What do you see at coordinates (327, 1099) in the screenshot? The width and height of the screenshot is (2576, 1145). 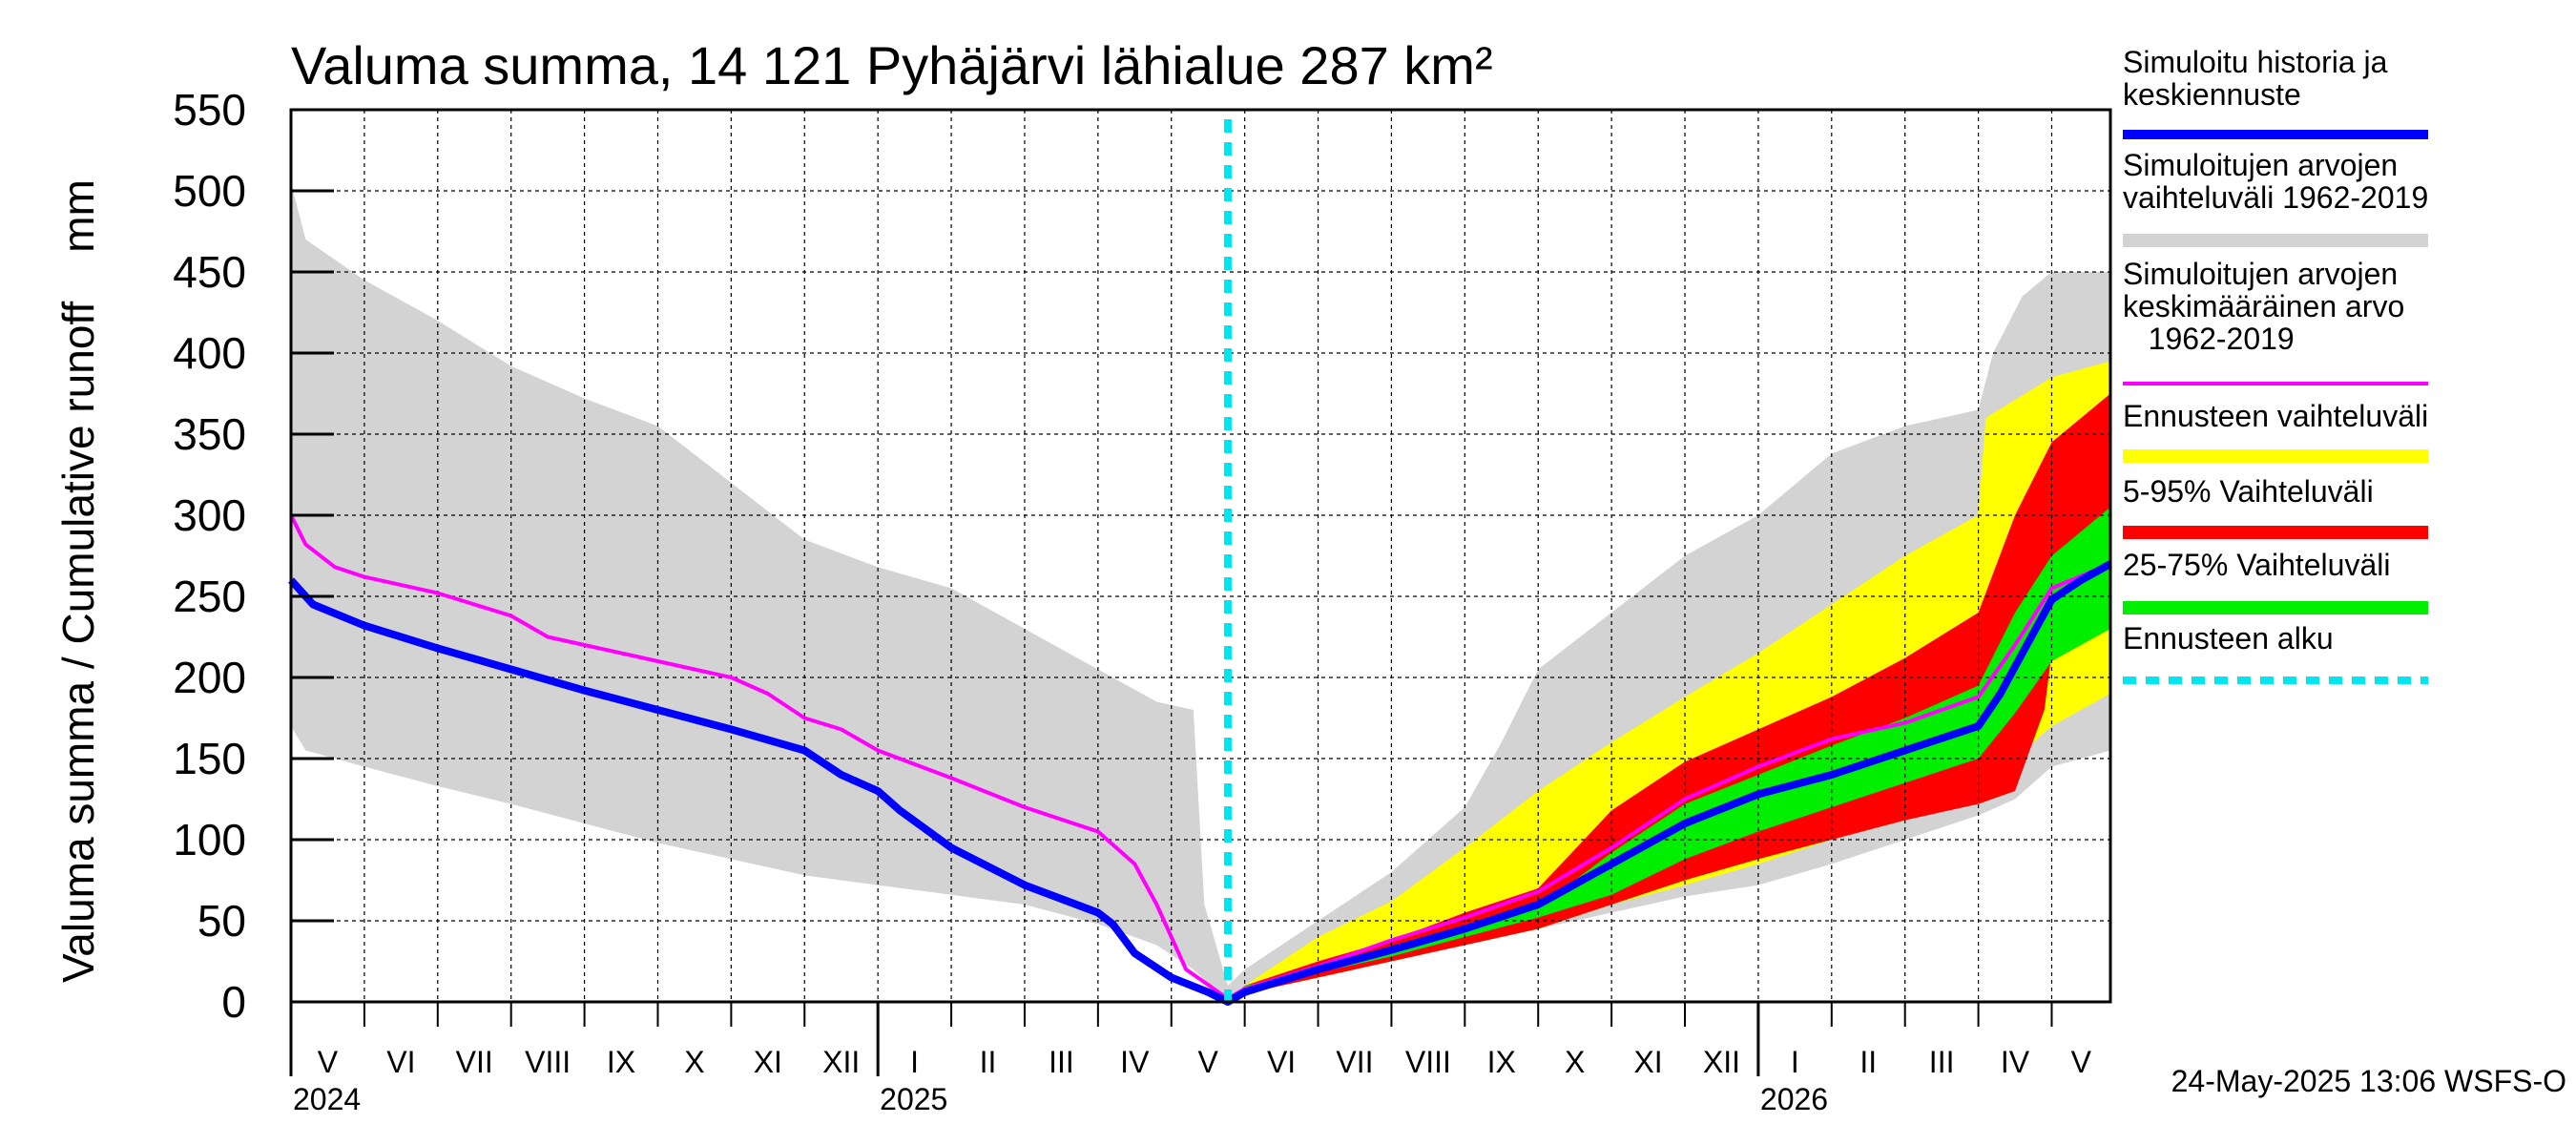 I see `year-label: 2024` at bounding box center [327, 1099].